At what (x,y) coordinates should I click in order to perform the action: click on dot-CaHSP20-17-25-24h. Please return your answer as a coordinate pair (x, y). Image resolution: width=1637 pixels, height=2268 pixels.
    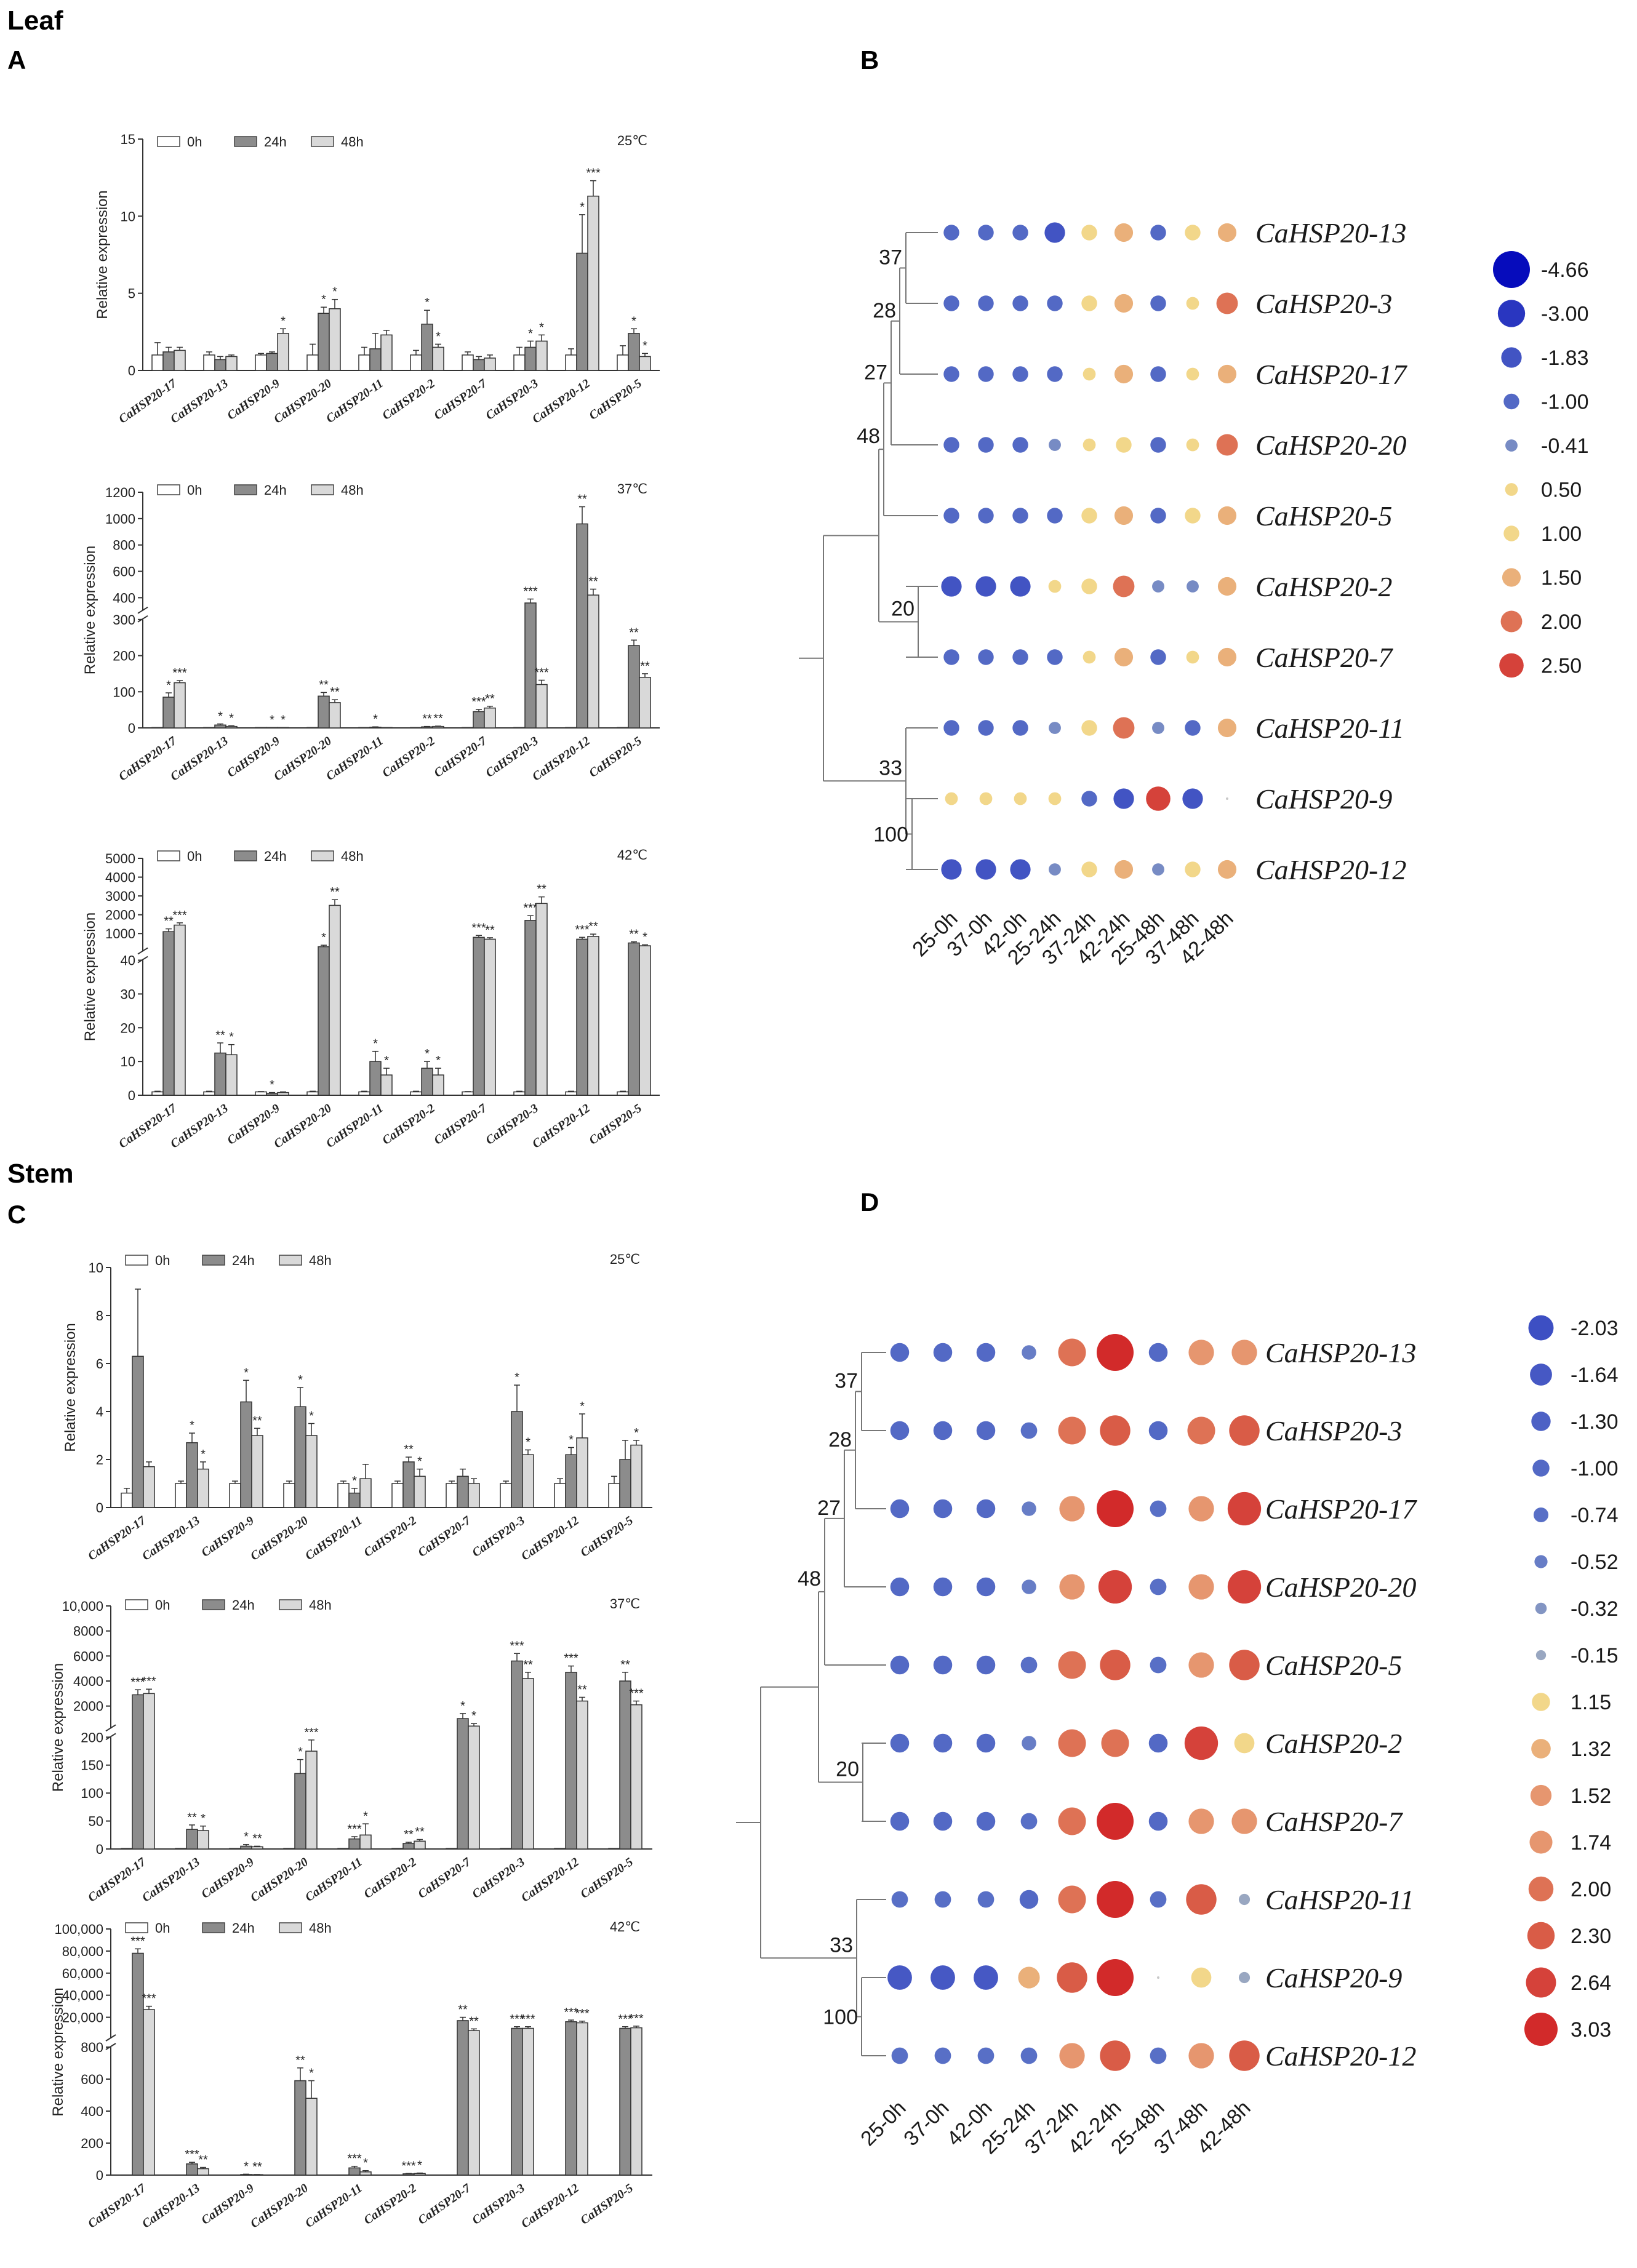
    Looking at the image, I should click on (1055, 374).